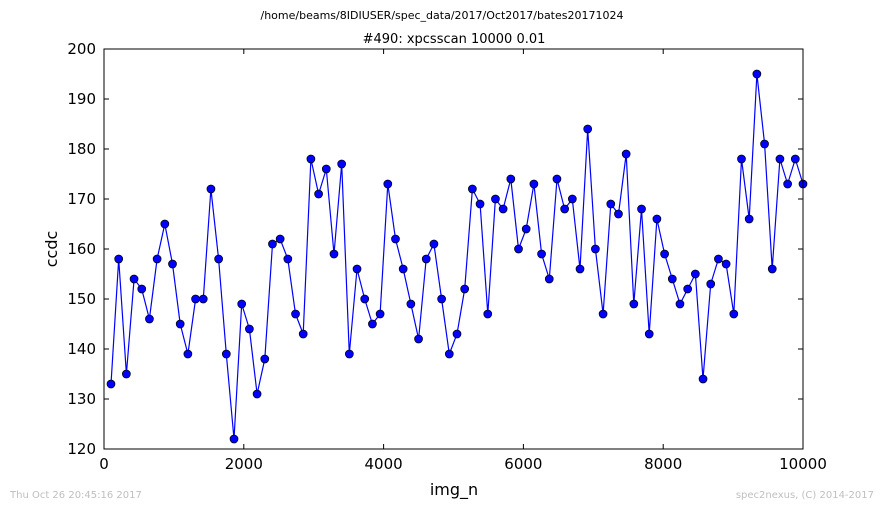  I want to click on x-tick-label: 6000, so click(523, 464).